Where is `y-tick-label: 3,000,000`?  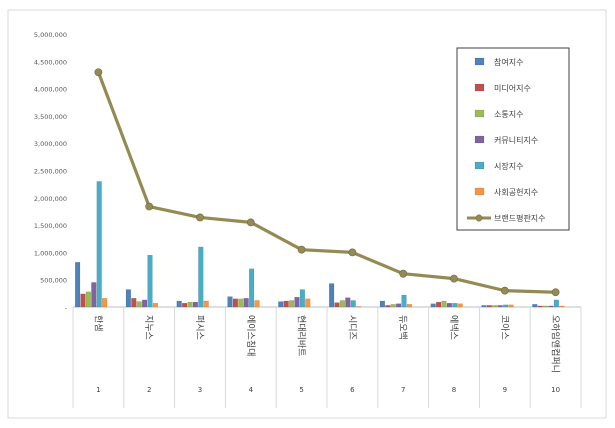
y-tick-label: 3,000,000 is located at coordinates (50, 144).